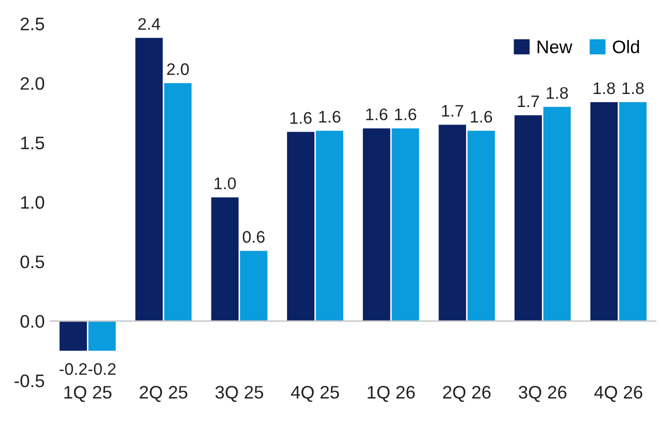  Describe the element at coordinates (391, 394) in the screenshot. I see `x-tick-label: 1Q 26` at that location.